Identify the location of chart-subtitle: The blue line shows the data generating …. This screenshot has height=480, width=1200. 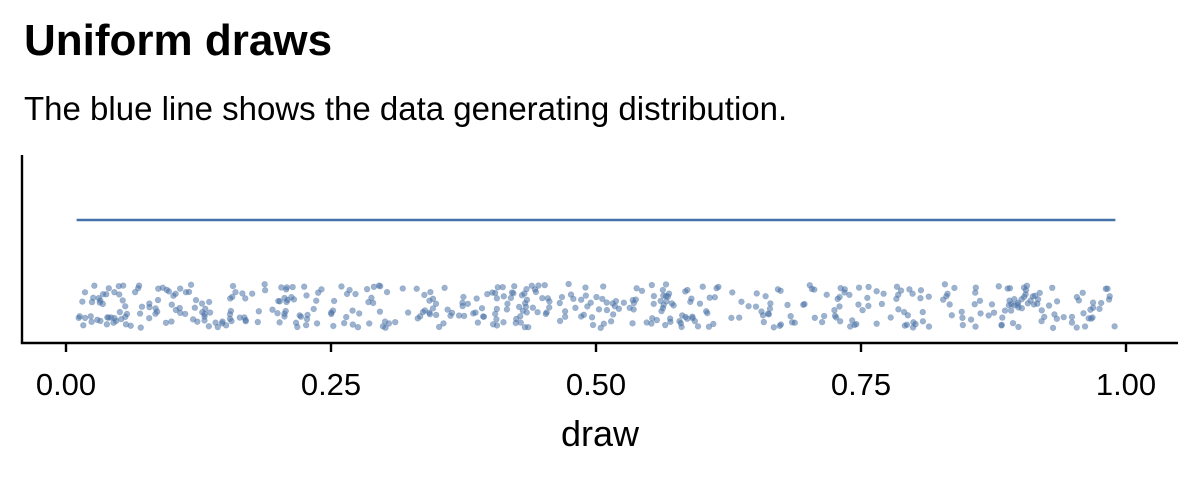
(406, 108).